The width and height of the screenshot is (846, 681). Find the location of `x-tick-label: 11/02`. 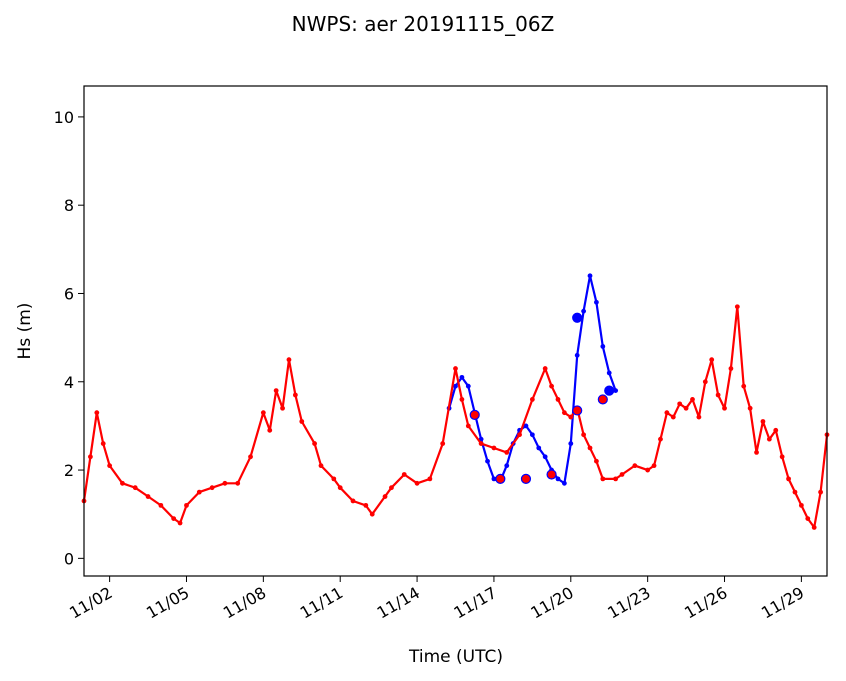

x-tick-label: 11/02 is located at coordinates (90, 603).